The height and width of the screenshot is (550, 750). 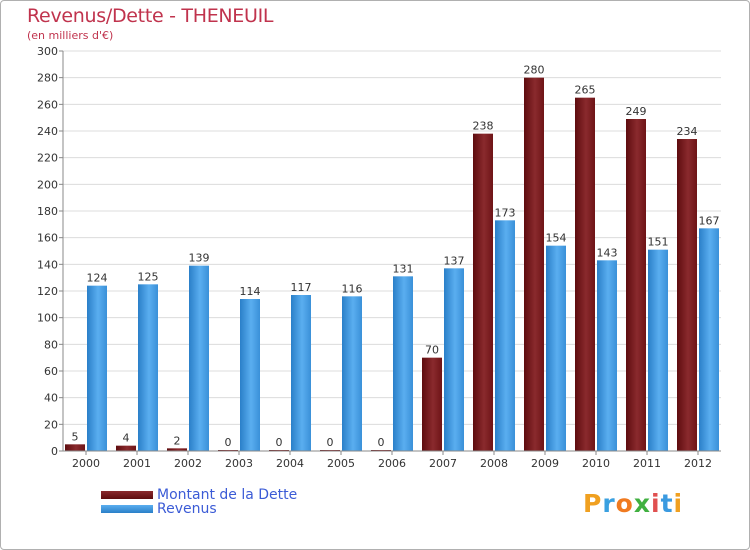 I want to click on x-tick-label: 2012, so click(x=698, y=463).